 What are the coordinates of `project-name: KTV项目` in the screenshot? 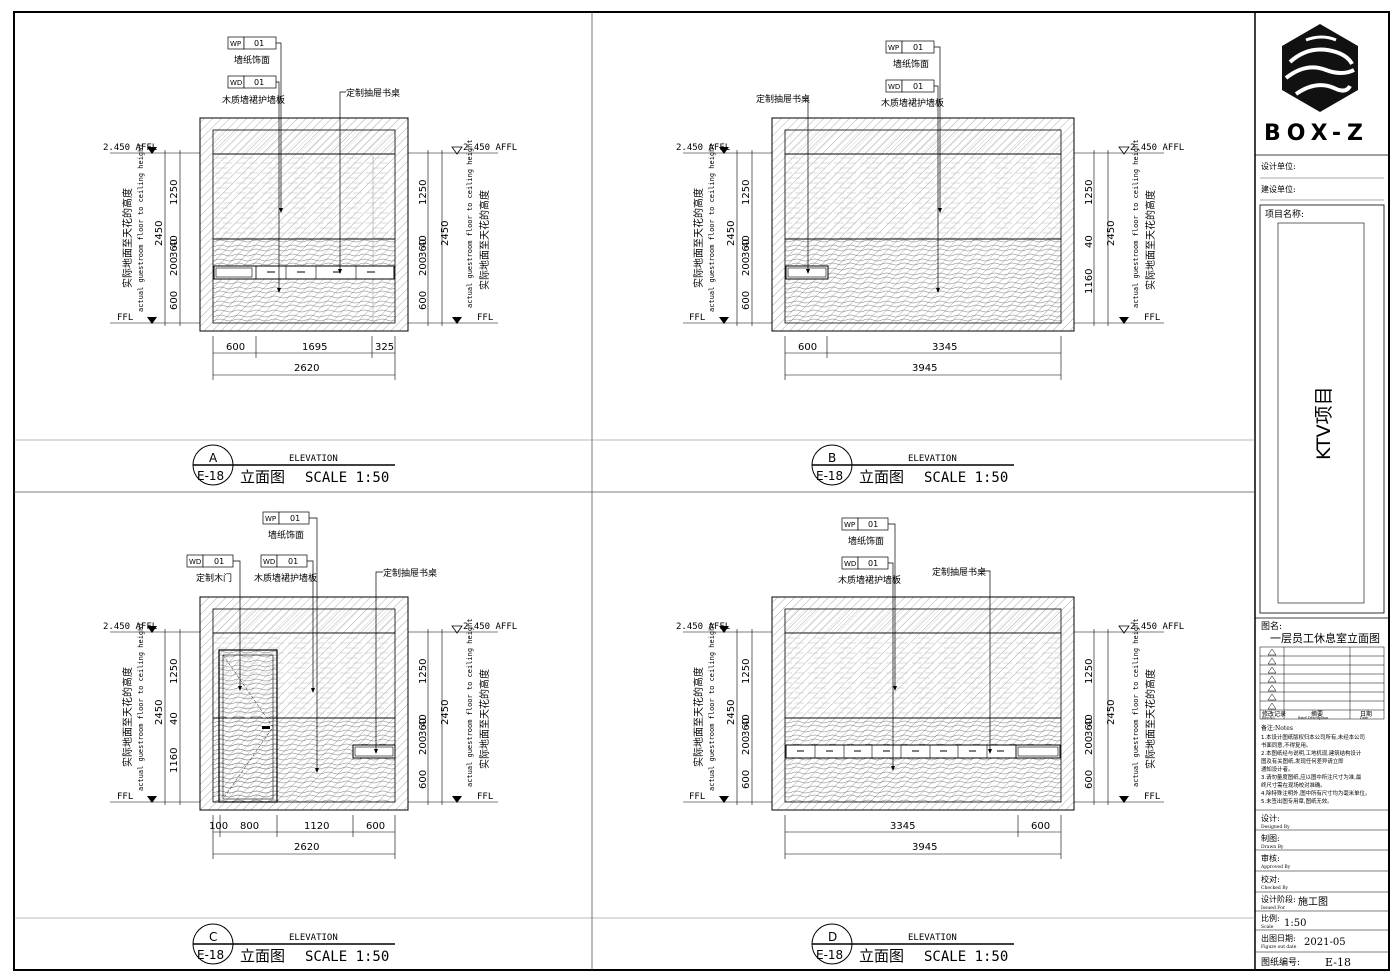 It's located at (1324, 423).